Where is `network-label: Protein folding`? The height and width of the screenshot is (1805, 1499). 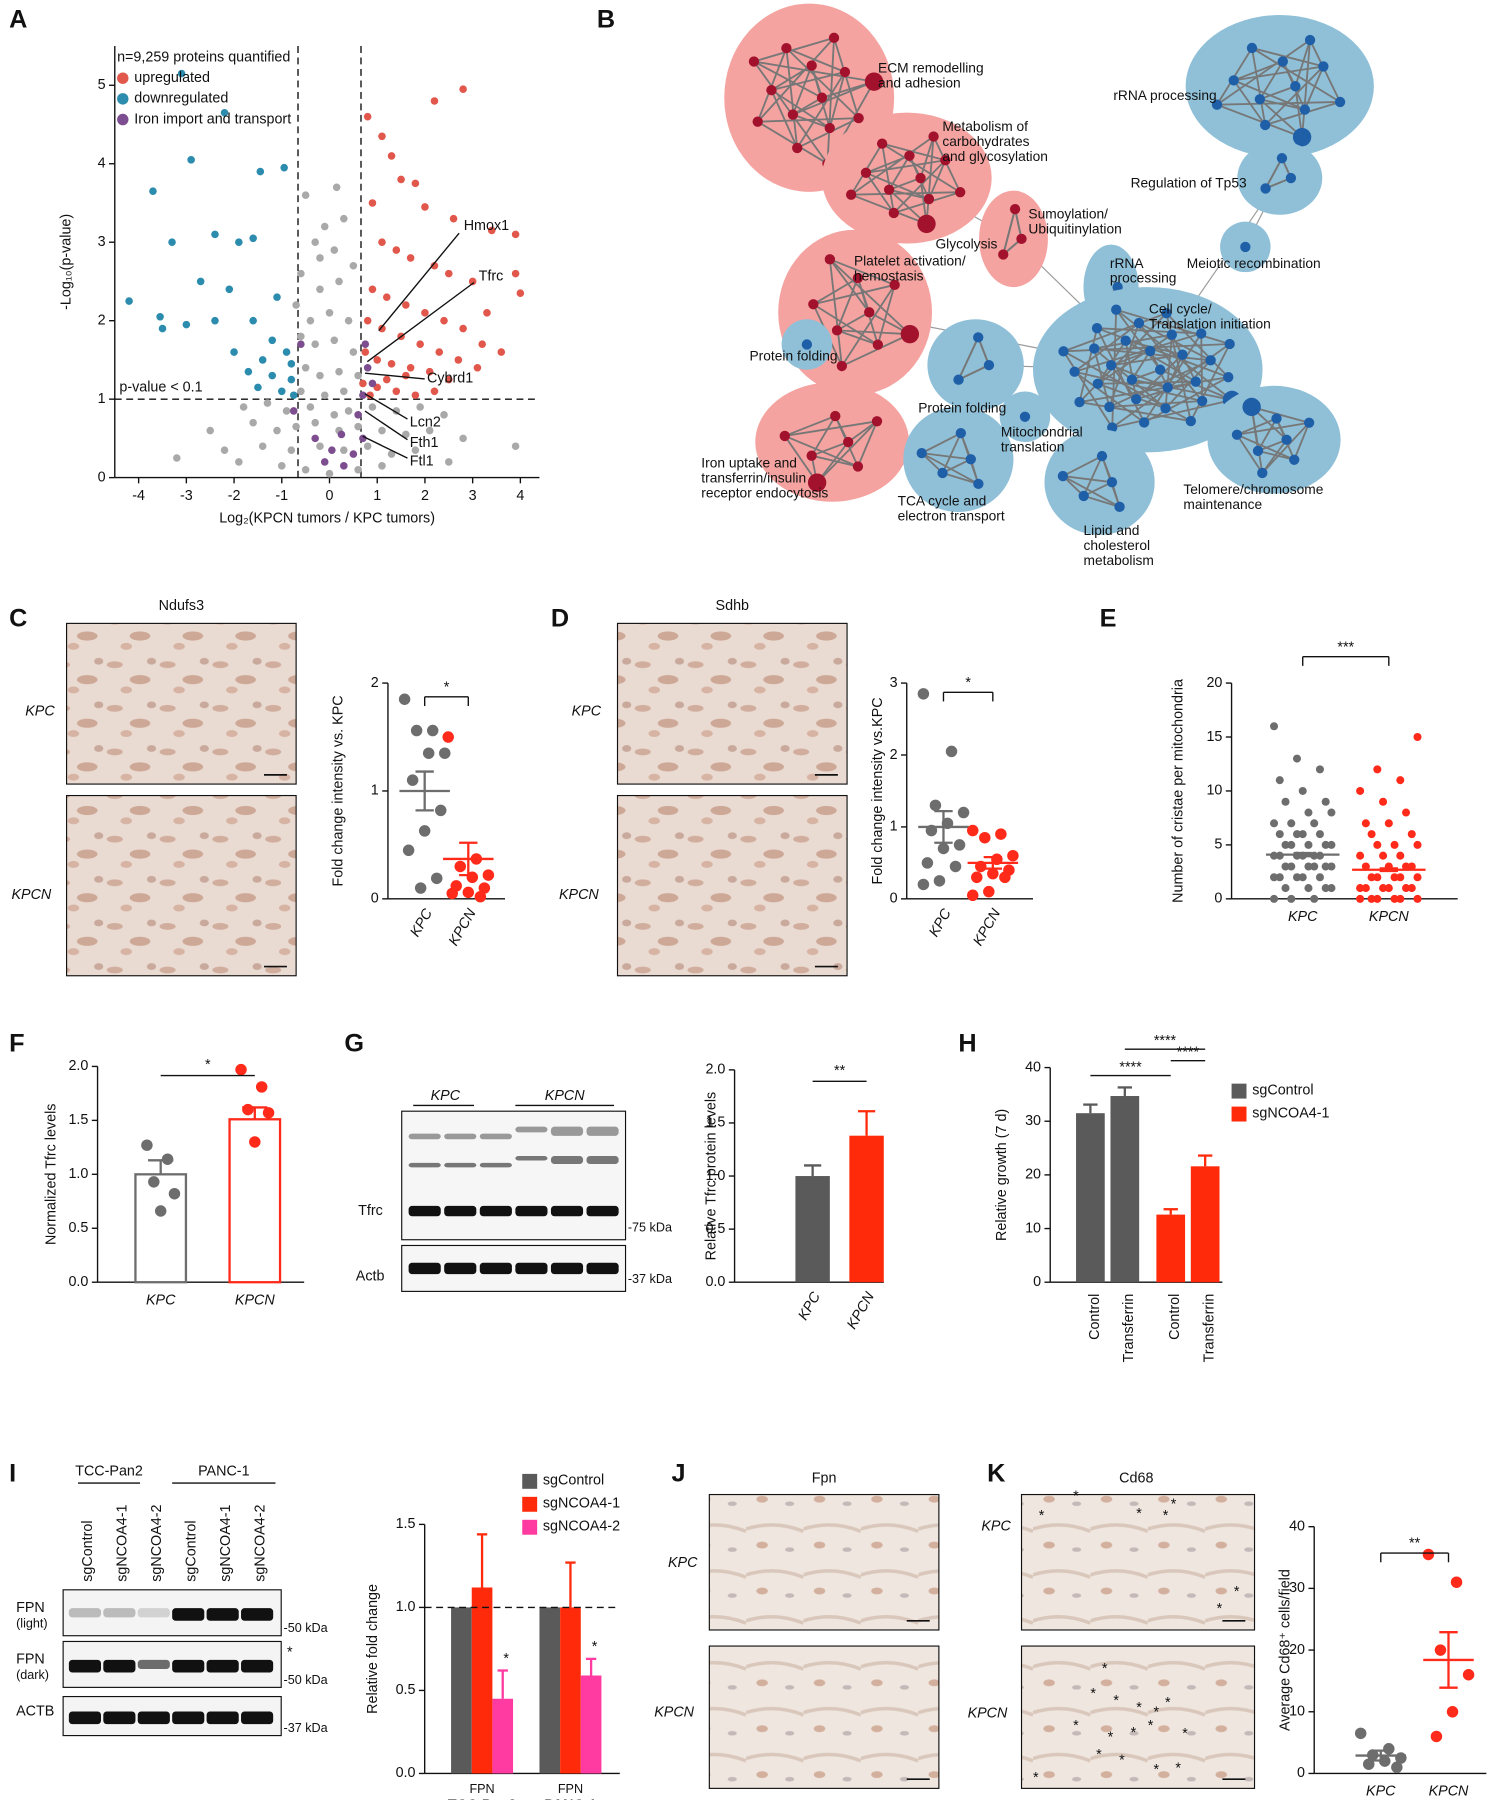 network-label: Protein folding is located at coordinates (962, 407).